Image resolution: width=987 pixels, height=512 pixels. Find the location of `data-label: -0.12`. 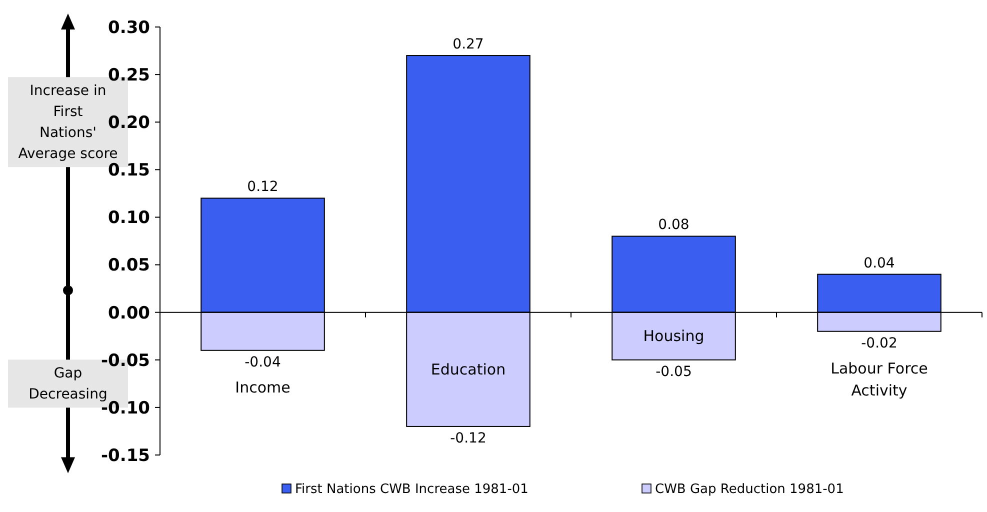

data-label: -0.12 is located at coordinates (468, 438).